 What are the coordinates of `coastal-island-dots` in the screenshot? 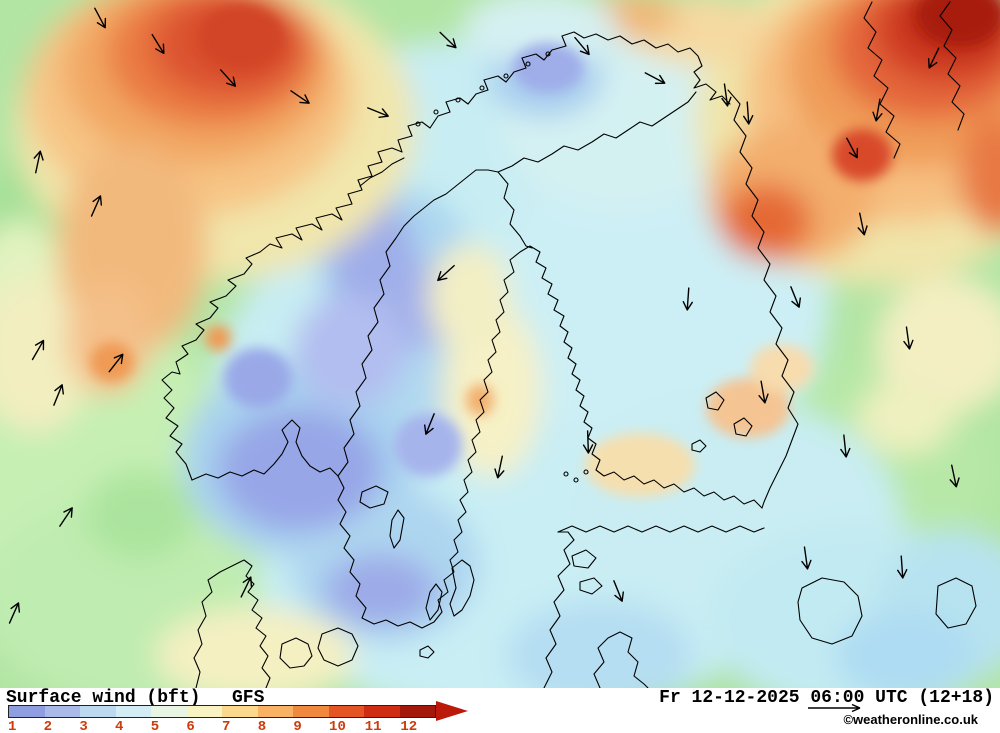 It's located at (502, 267).